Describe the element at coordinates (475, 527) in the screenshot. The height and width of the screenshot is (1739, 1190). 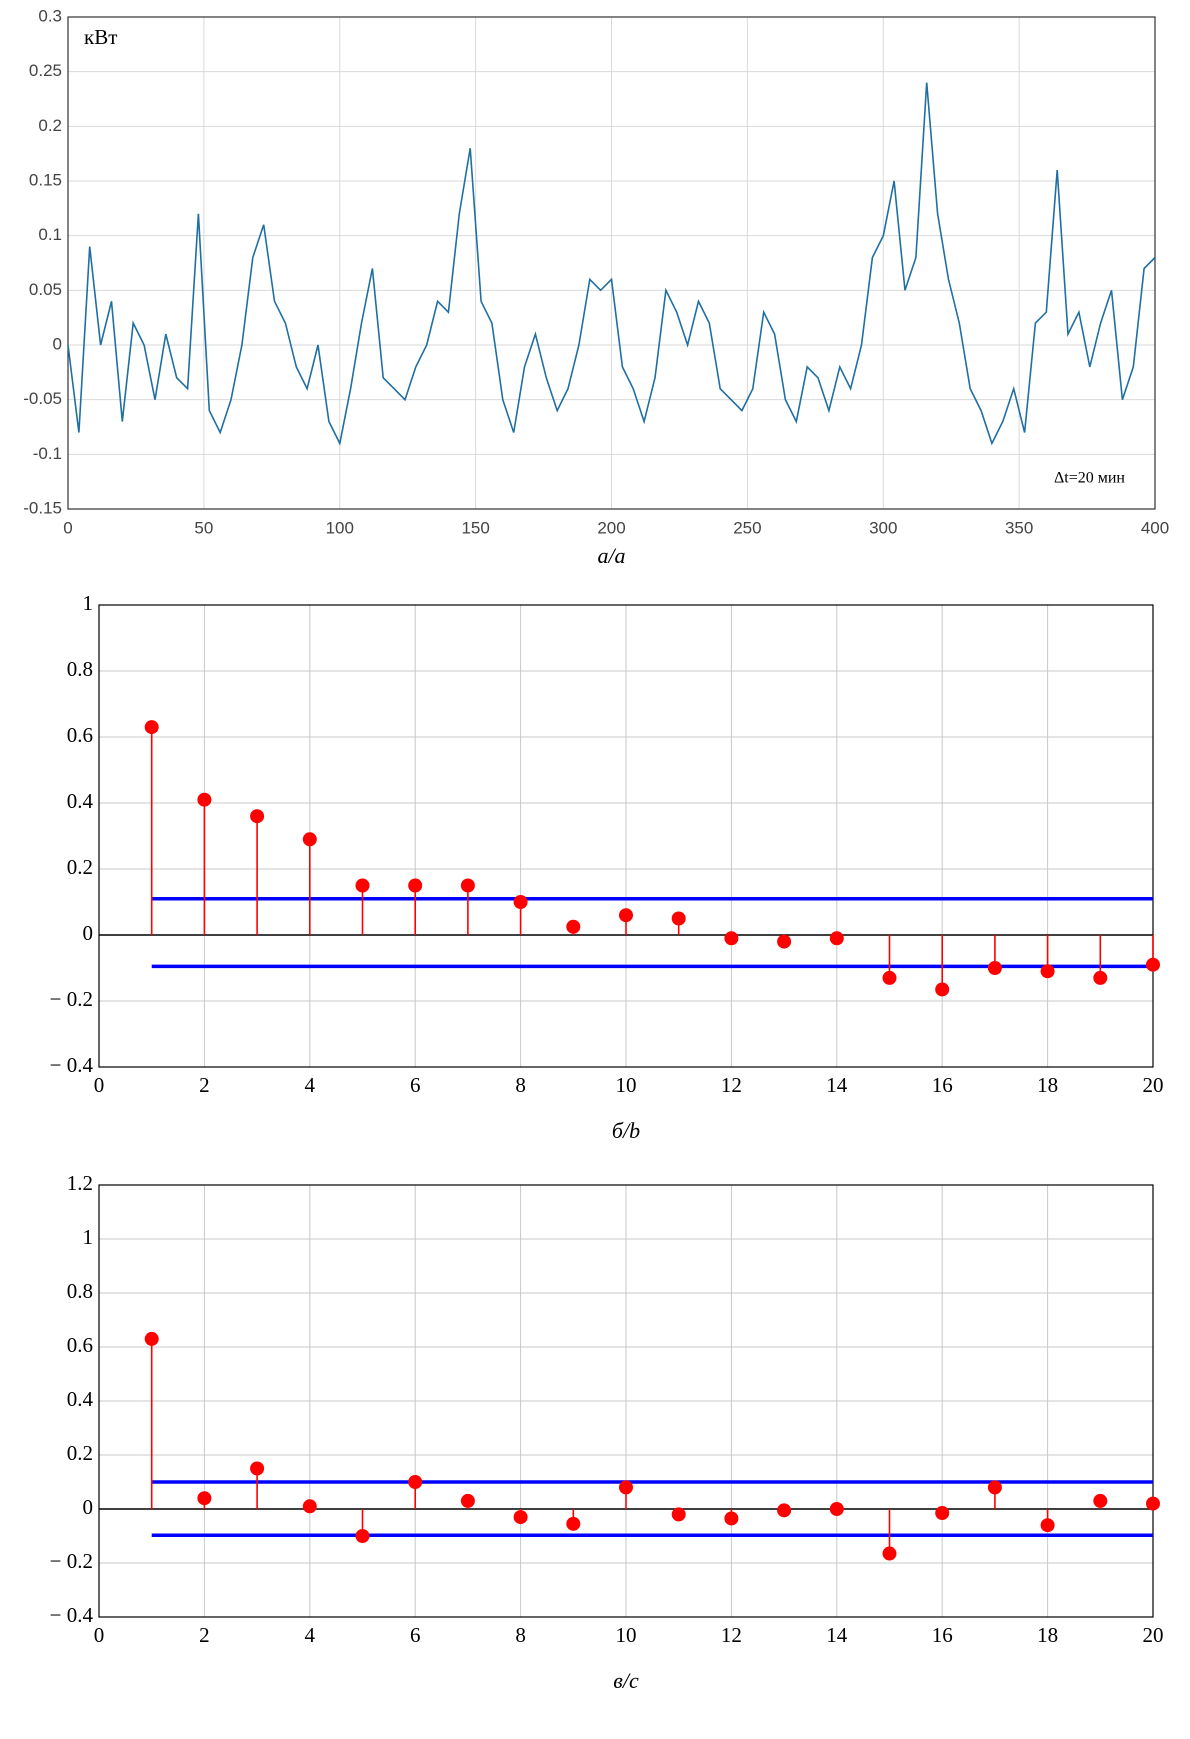
I see `x-tick-label: 150` at that location.